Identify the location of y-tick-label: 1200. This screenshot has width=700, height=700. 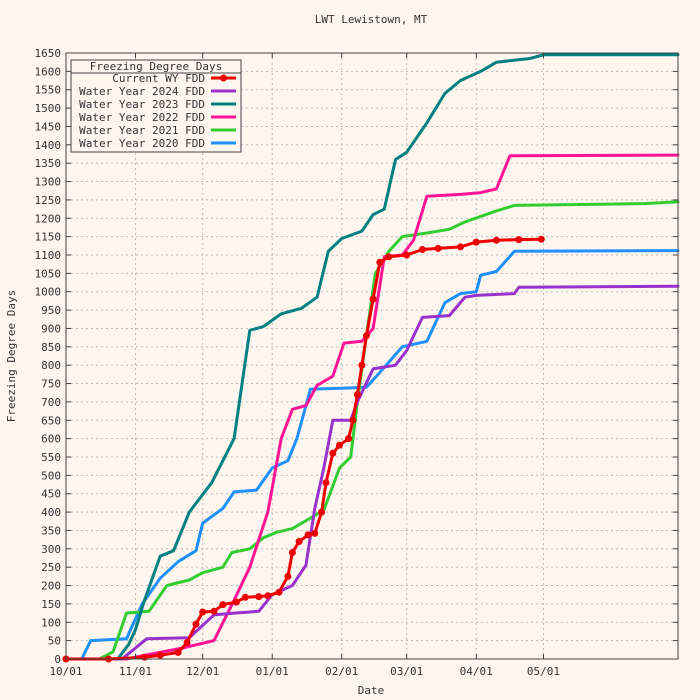
(48, 218).